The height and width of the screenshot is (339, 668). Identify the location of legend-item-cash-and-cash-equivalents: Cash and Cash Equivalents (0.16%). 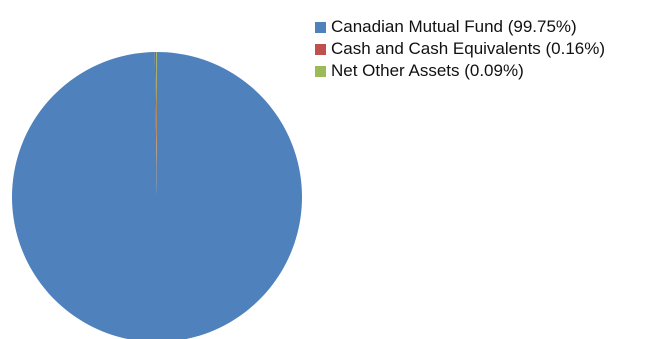
(460, 49).